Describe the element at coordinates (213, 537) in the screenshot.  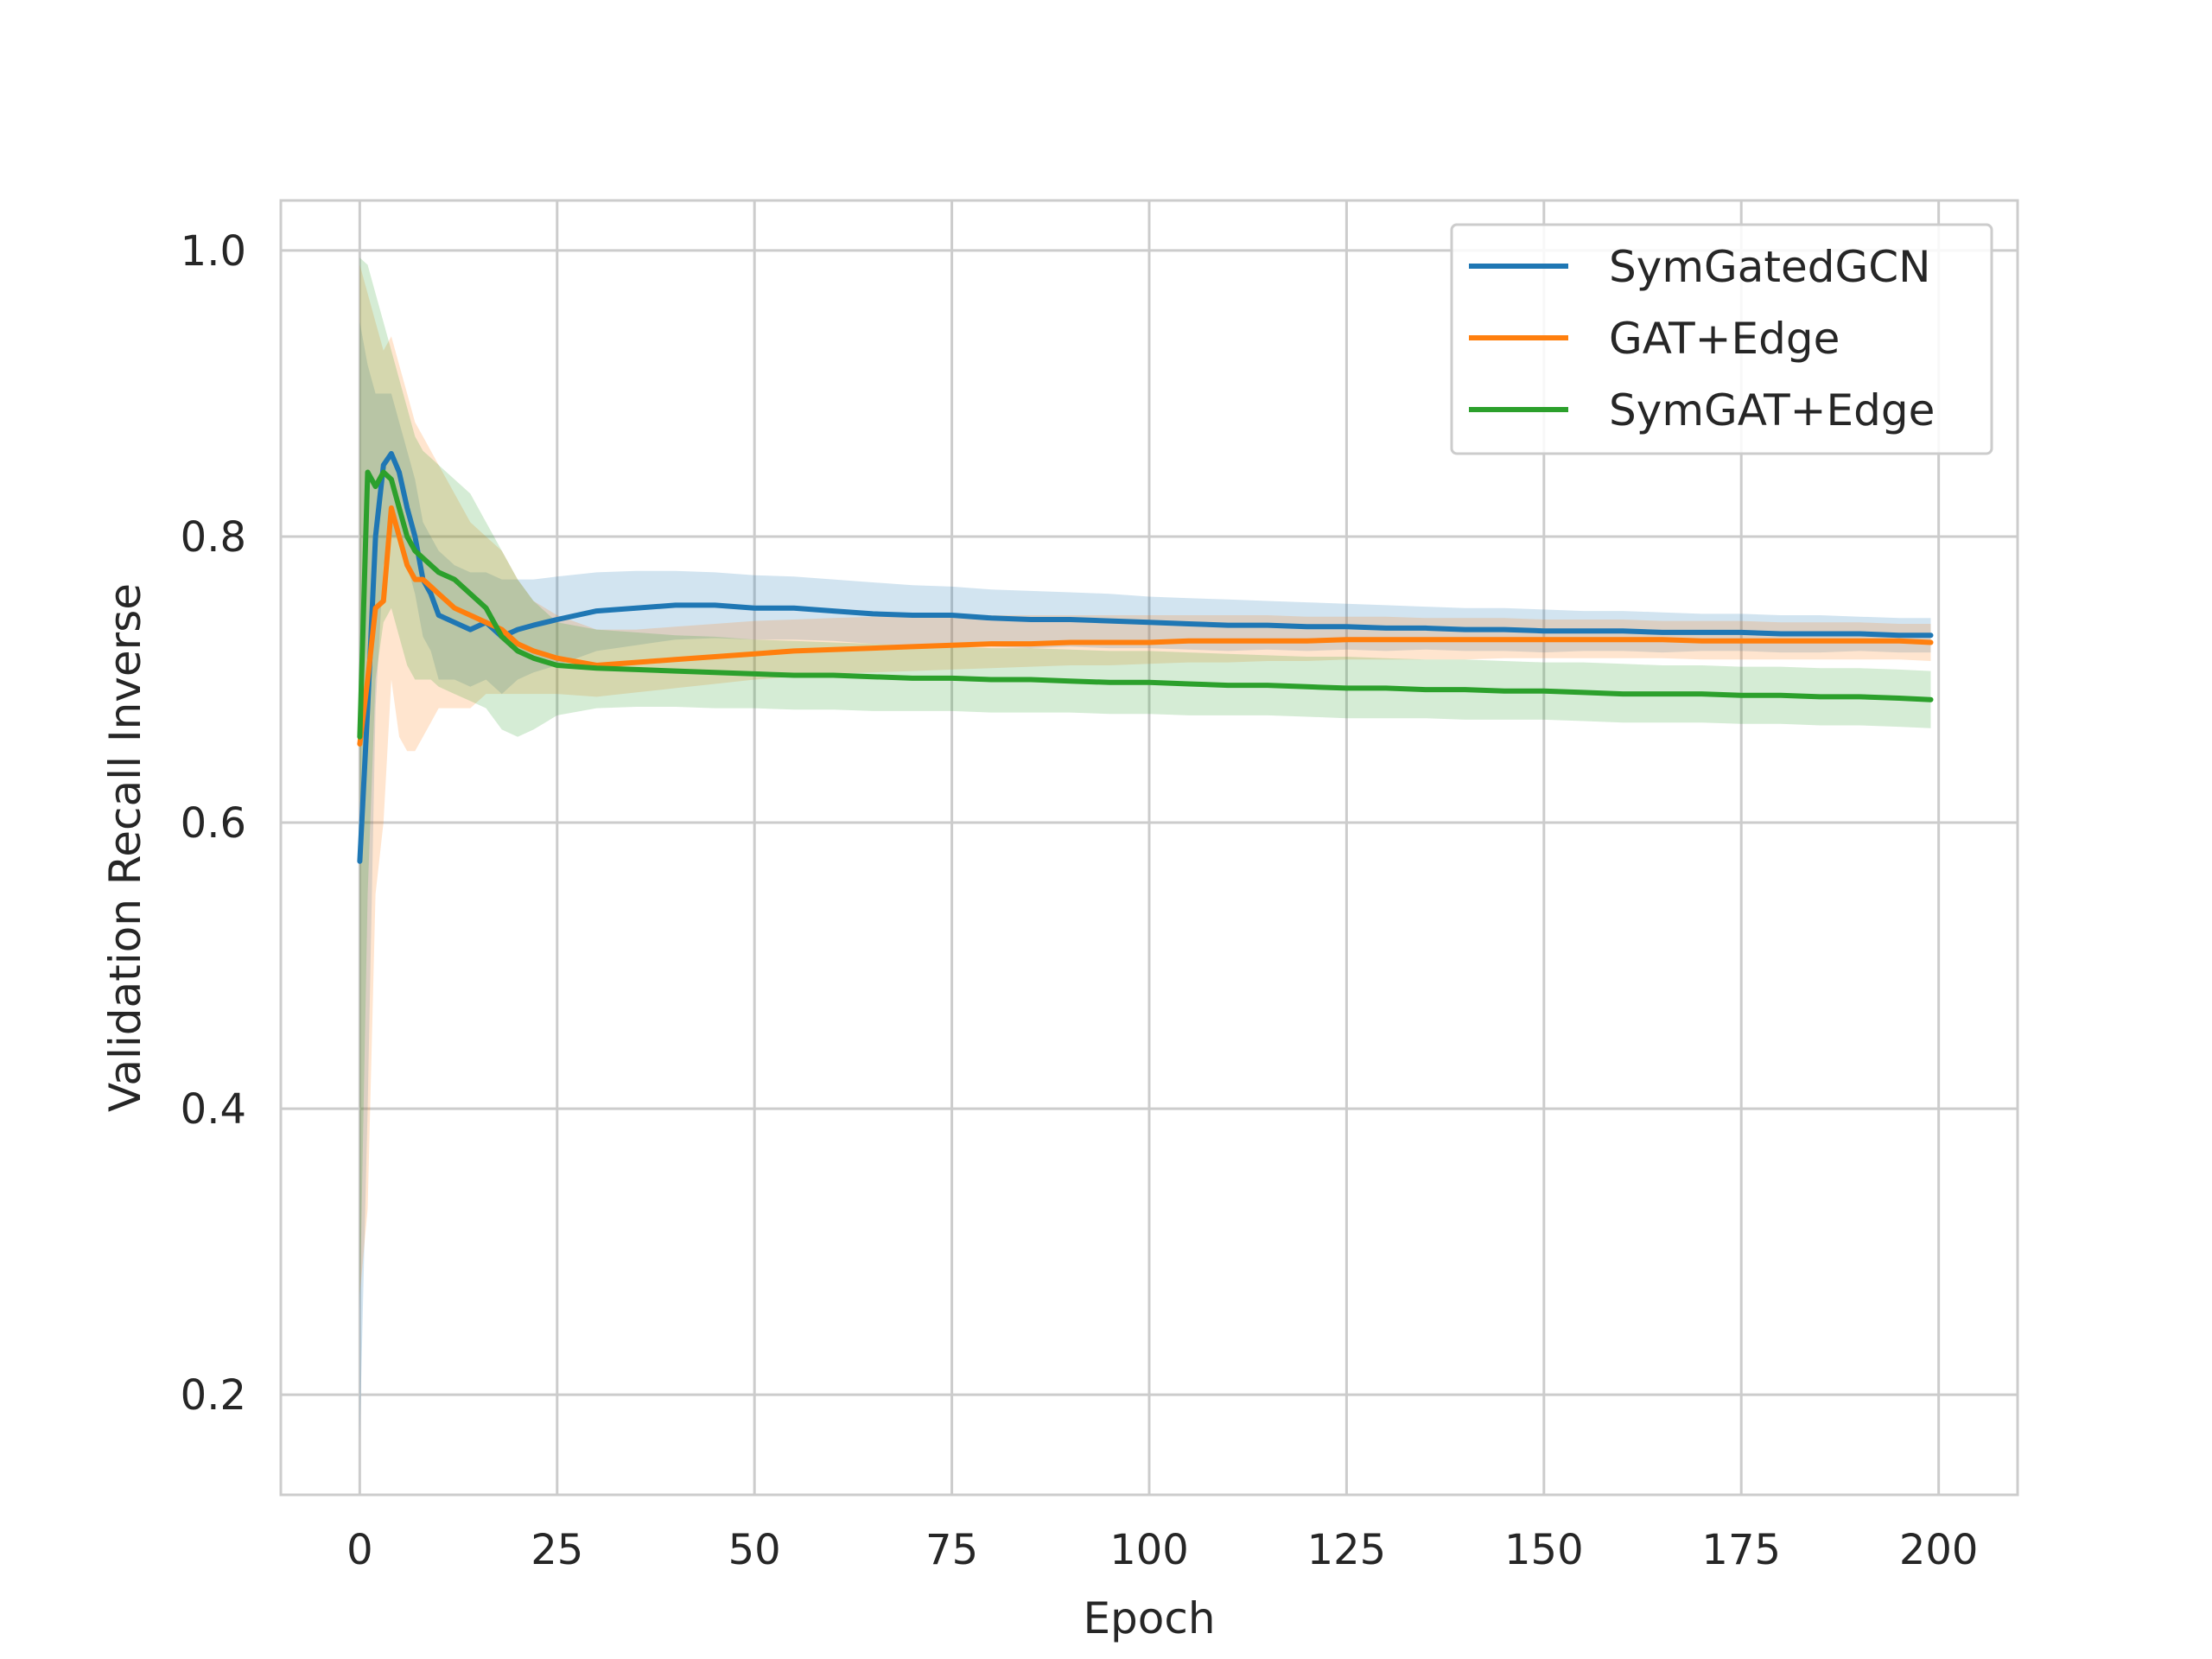
I see `y-tick-label: 0.8` at that location.